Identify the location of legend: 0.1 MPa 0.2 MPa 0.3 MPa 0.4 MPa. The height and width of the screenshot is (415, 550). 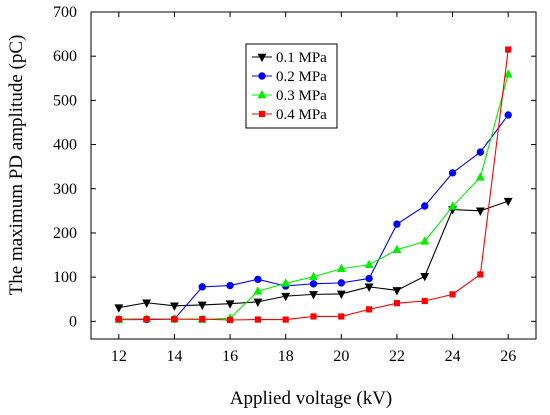
(291, 86).